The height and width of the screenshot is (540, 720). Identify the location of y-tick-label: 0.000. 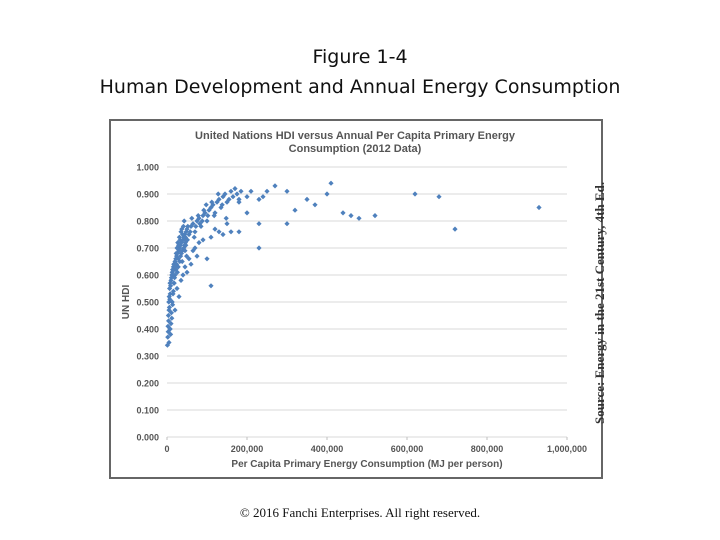
(147, 438).